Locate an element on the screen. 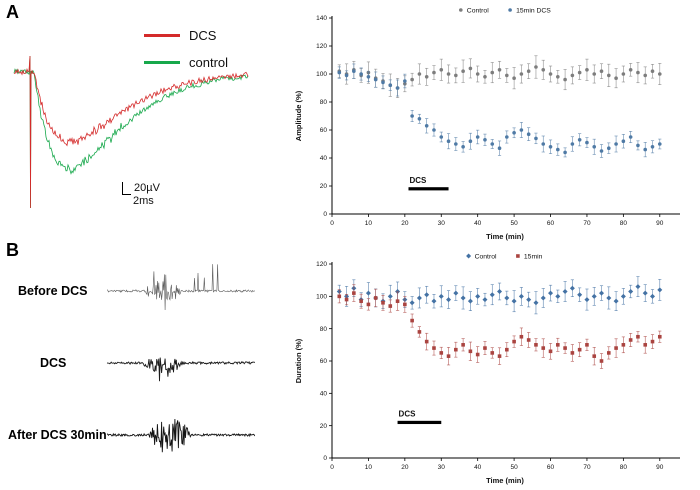  scale-bar-mark is located at coordinates (126, 188).